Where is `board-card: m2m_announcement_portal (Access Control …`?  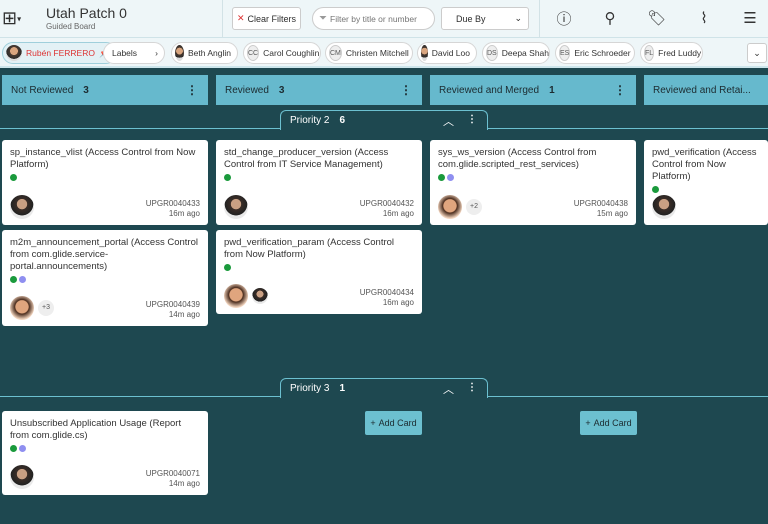 board-card: m2m_announcement_portal (Access Control … is located at coordinates (105, 278).